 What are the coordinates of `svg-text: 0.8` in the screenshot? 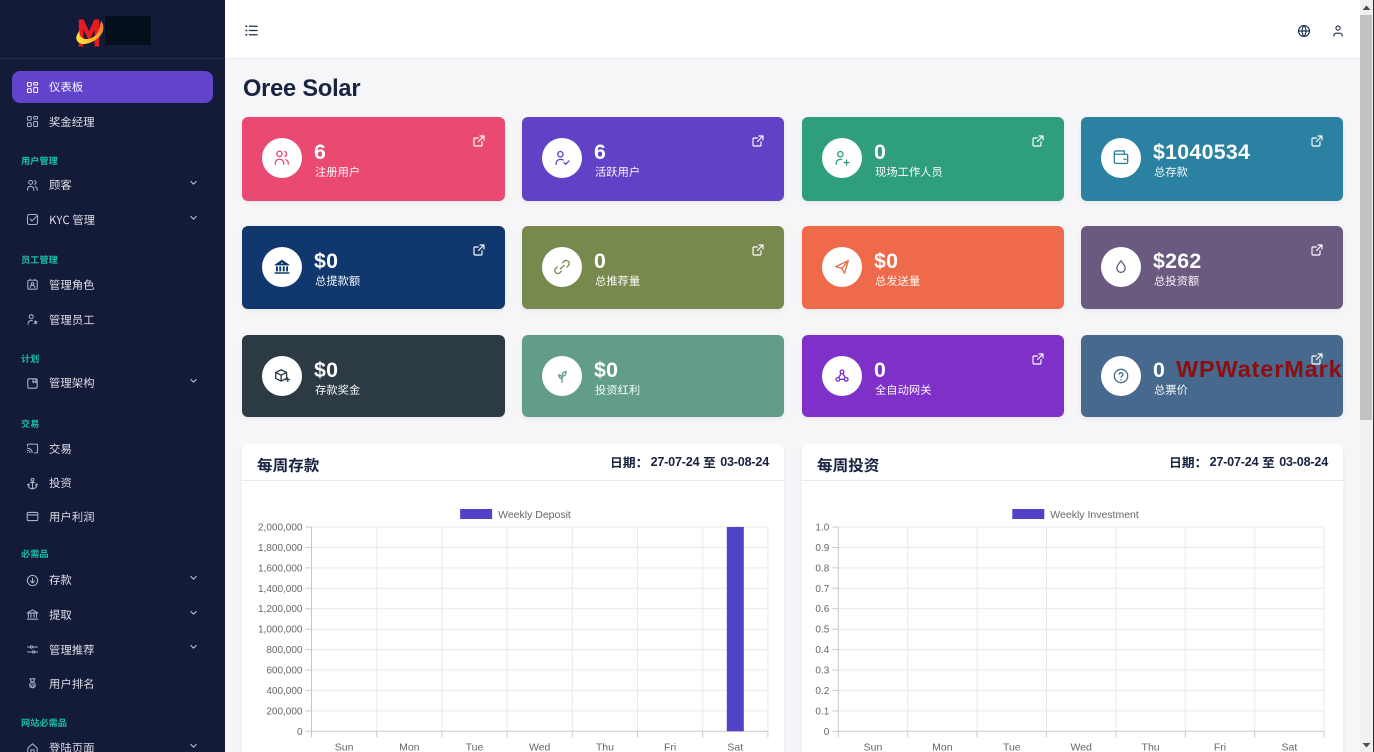 It's located at (822, 568).